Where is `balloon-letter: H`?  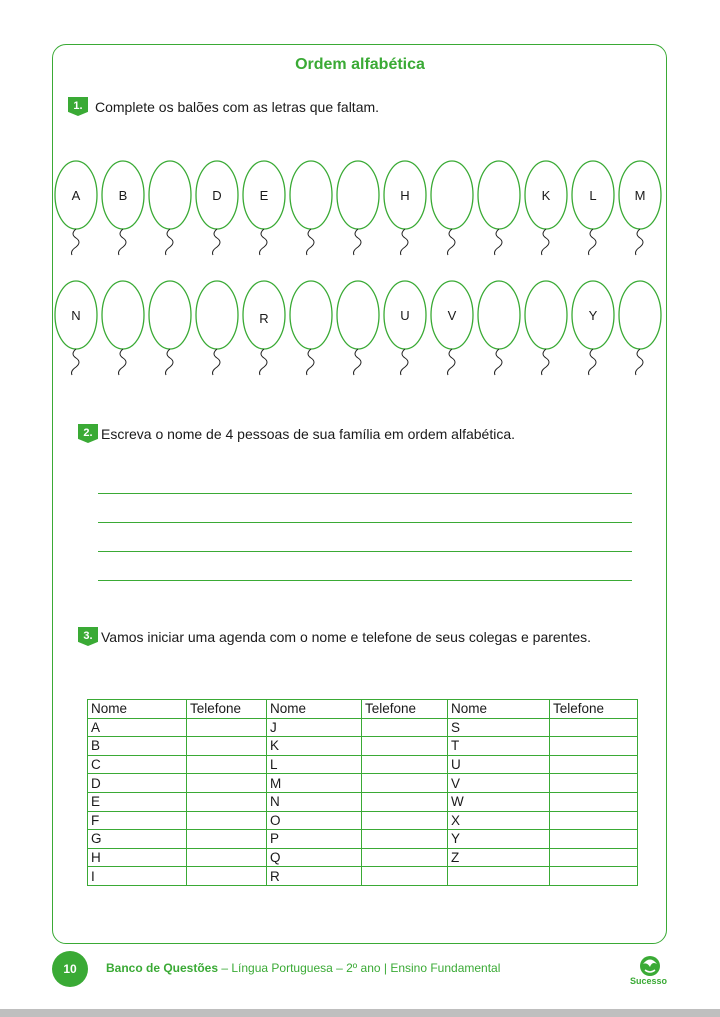 balloon-letter: H is located at coordinates (404, 195).